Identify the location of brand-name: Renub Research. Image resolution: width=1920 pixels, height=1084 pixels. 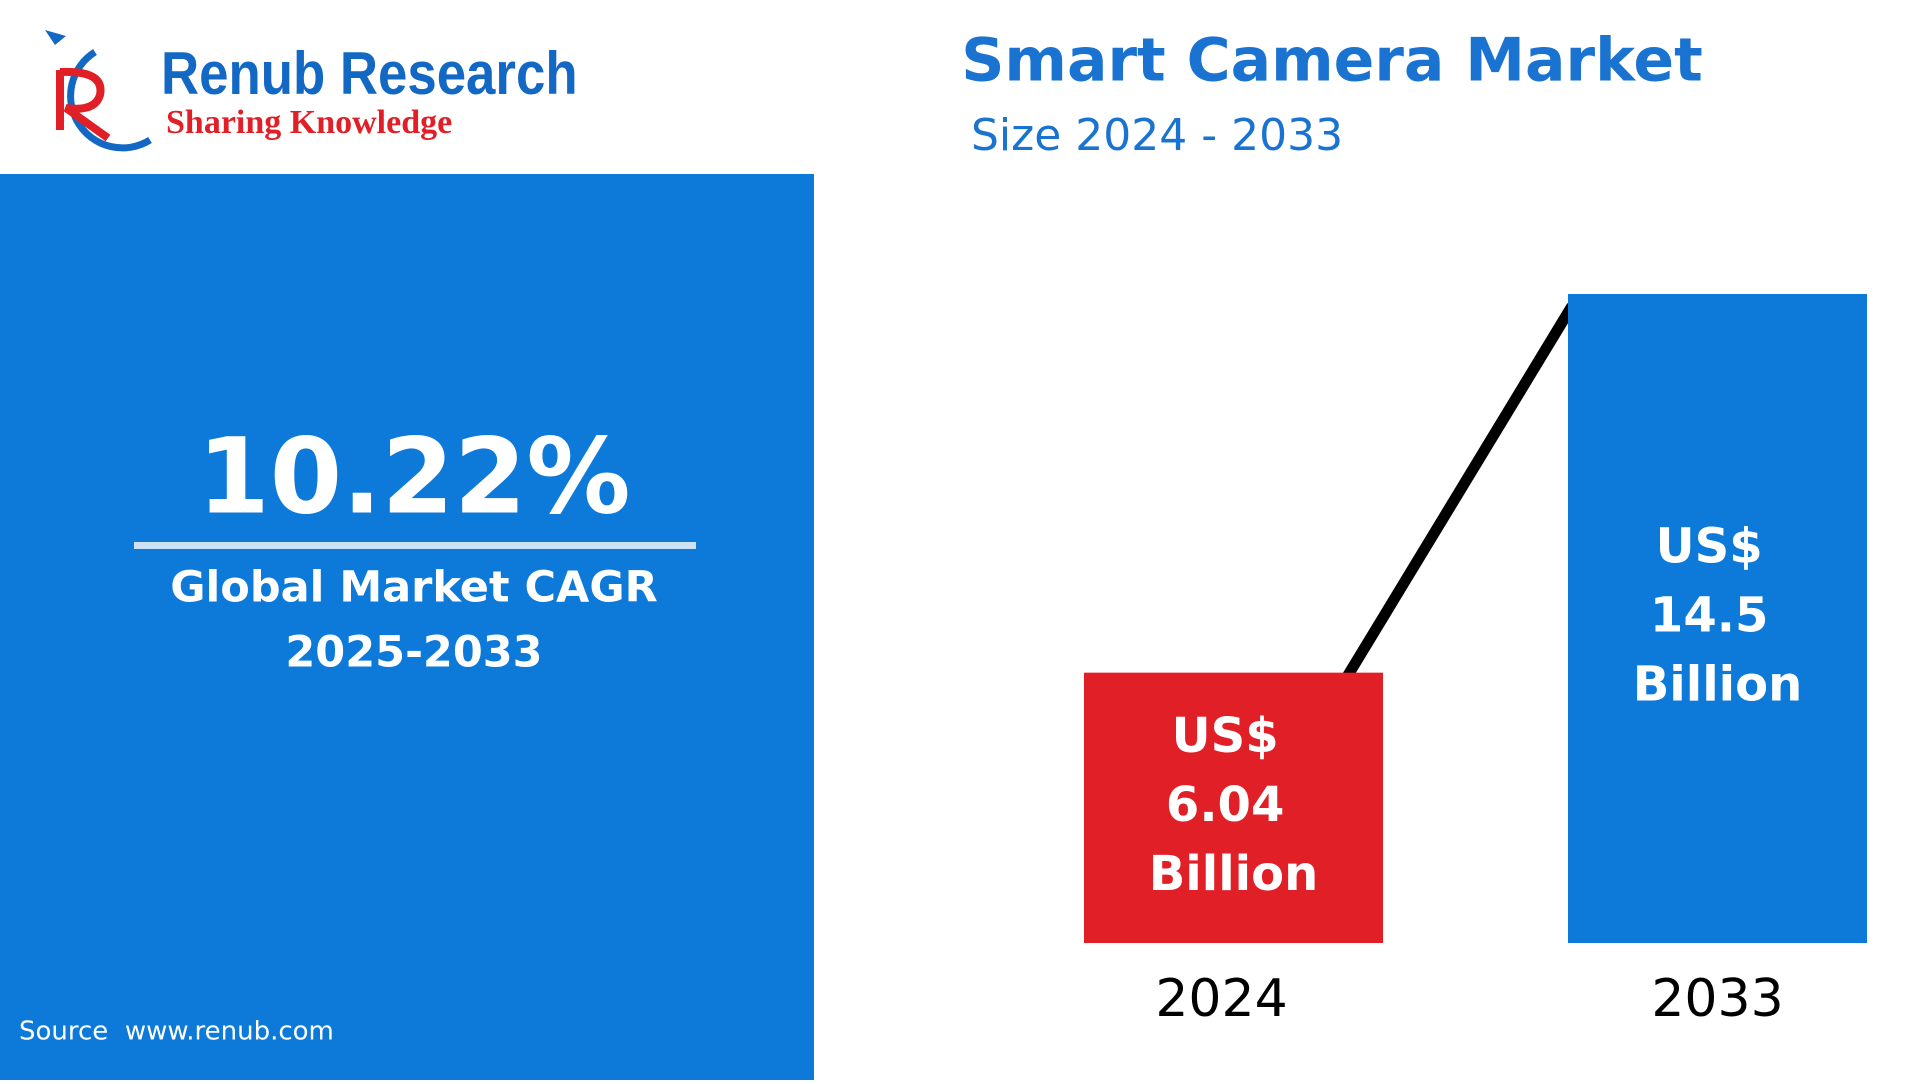
(369, 73).